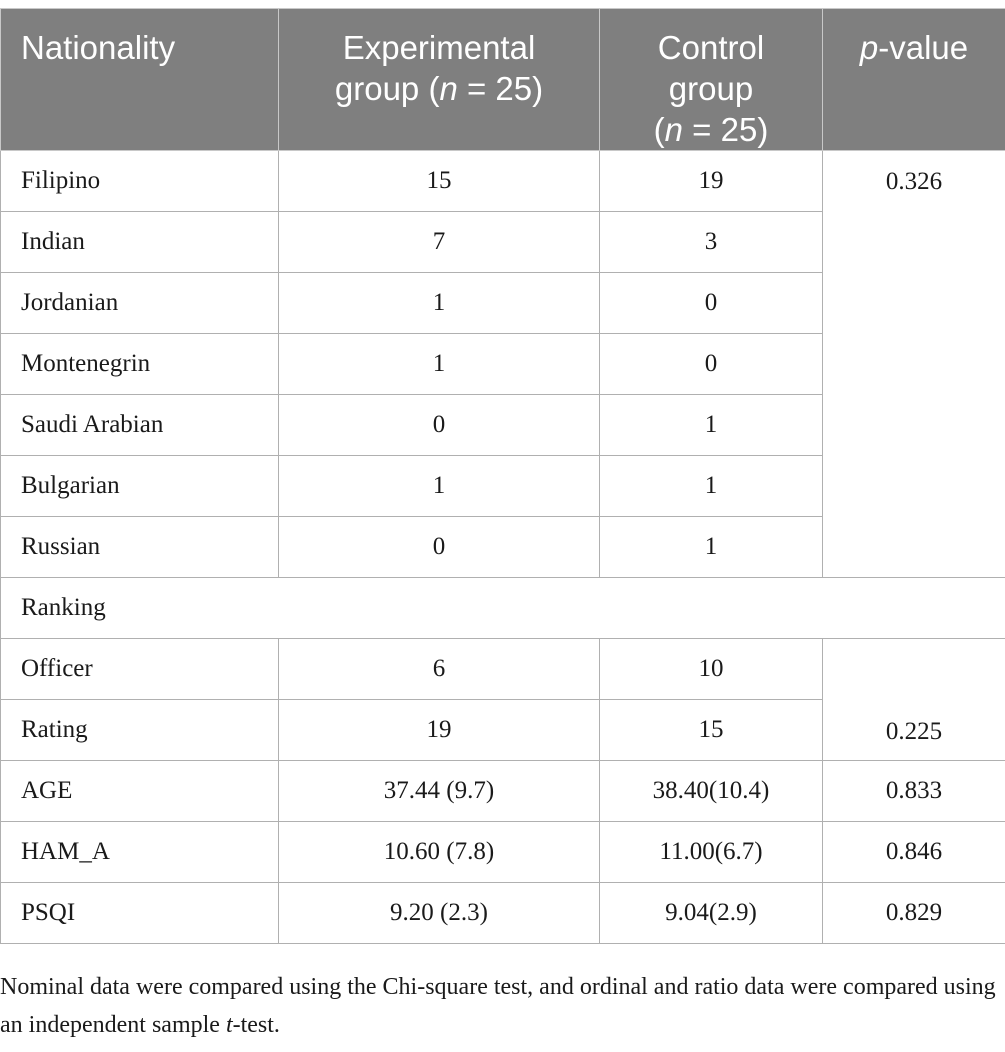 The image size is (1005, 1052). Describe the element at coordinates (256, 1025) in the screenshot. I see `footnote-text-post: -test.` at that location.